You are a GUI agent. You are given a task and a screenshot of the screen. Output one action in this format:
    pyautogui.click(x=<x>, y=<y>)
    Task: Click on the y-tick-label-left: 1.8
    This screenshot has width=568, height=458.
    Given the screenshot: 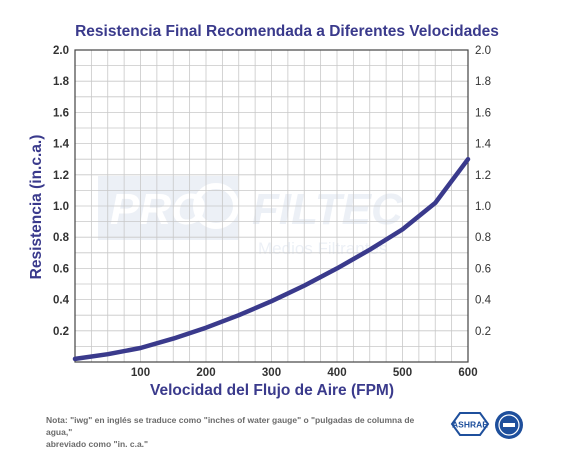 What is the action you would take?
    pyautogui.click(x=61, y=82)
    